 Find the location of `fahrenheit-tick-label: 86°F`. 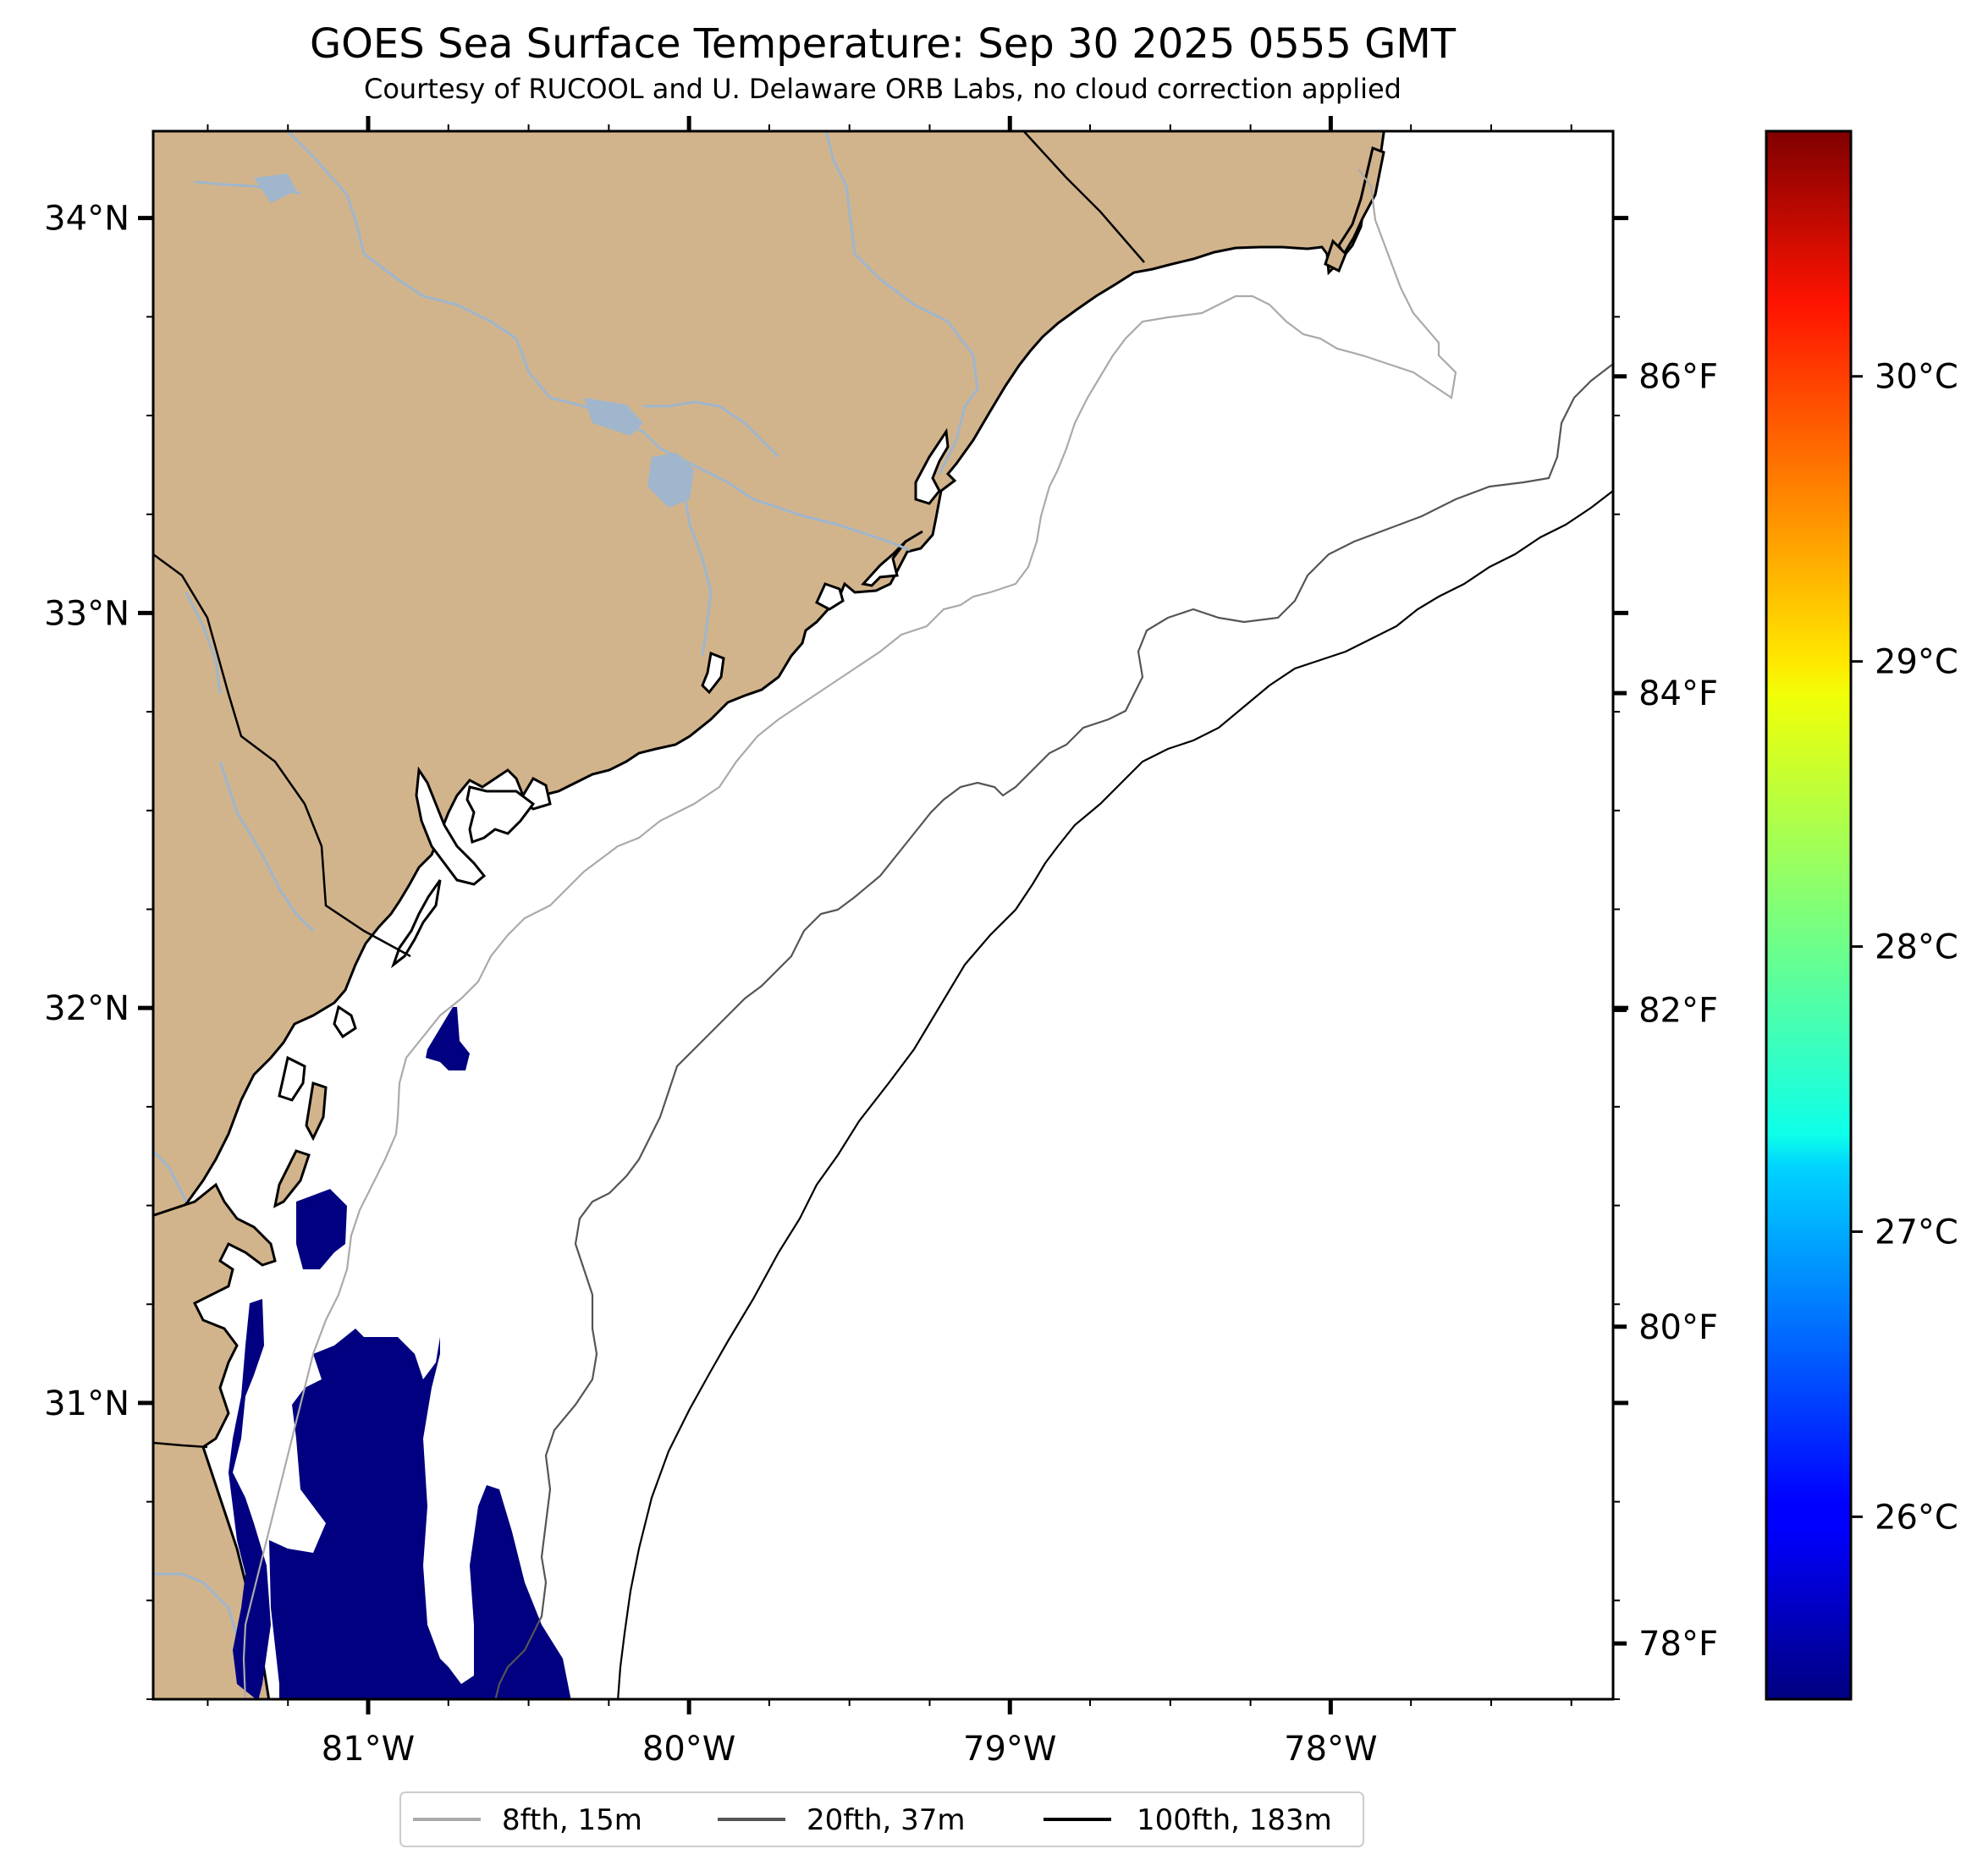

fahrenheit-tick-label: 86°F is located at coordinates (1678, 378).